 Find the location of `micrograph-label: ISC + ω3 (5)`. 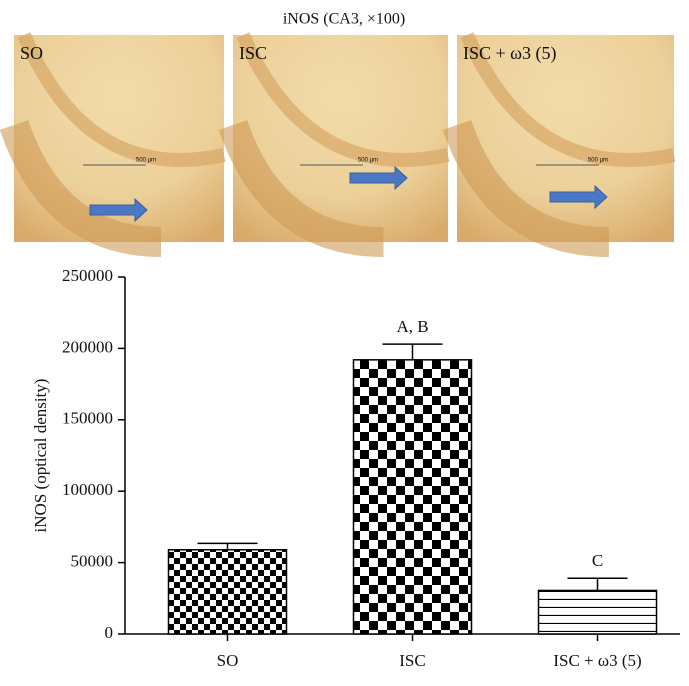

micrograph-label: ISC + ω3 (5) is located at coordinates (510, 53).